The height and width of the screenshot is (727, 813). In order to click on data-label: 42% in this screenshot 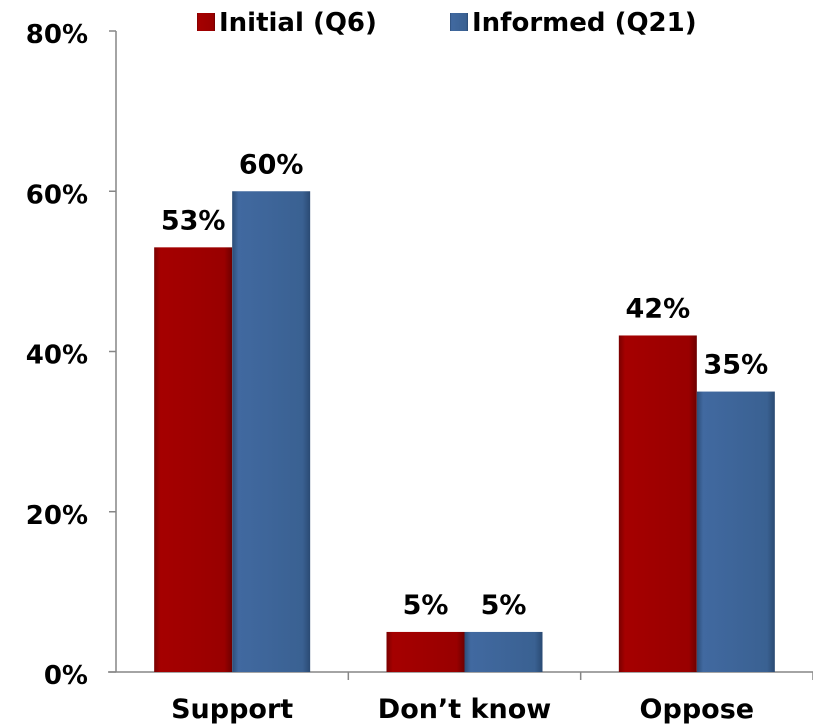, I will do `click(658, 308)`.